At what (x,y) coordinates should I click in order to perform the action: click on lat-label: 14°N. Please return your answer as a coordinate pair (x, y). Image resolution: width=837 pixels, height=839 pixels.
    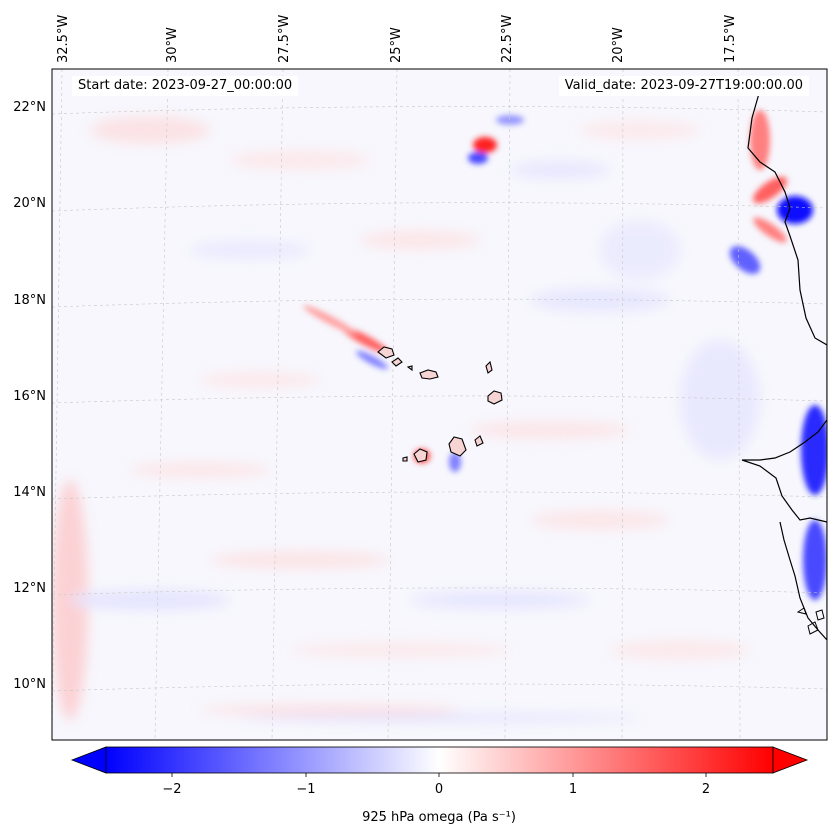
    Looking at the image, I should click on (29, 492).